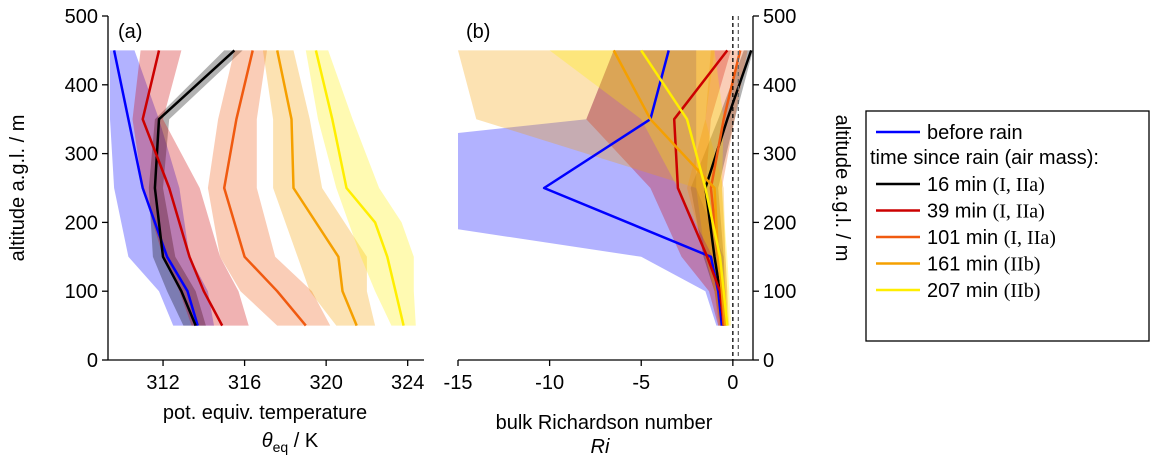 The width and height of the screenshot is (1153, 460). What do you see at coordinates (842, 188) in the screenshot?
I see `panel-b-y-axis-label: altitude a.g.l. / m` at bounding box center [842, 188].